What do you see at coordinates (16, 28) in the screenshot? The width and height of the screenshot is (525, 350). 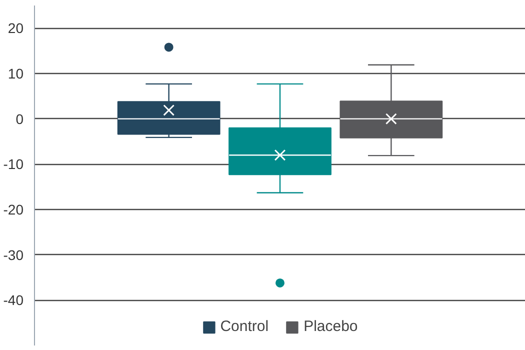 I see `y-tick-label: 20` at bounding box center [16, 28].